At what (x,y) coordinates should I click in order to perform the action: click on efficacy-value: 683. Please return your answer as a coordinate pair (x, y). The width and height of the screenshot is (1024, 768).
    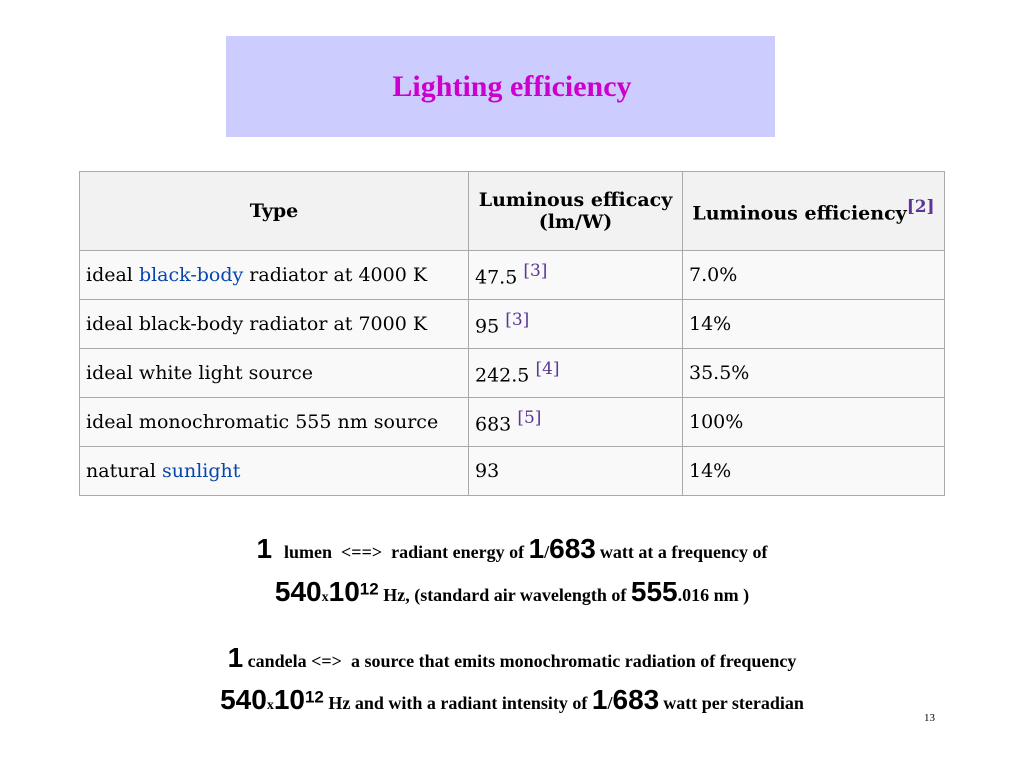
    Looking at the image, I should click on (493, 424).